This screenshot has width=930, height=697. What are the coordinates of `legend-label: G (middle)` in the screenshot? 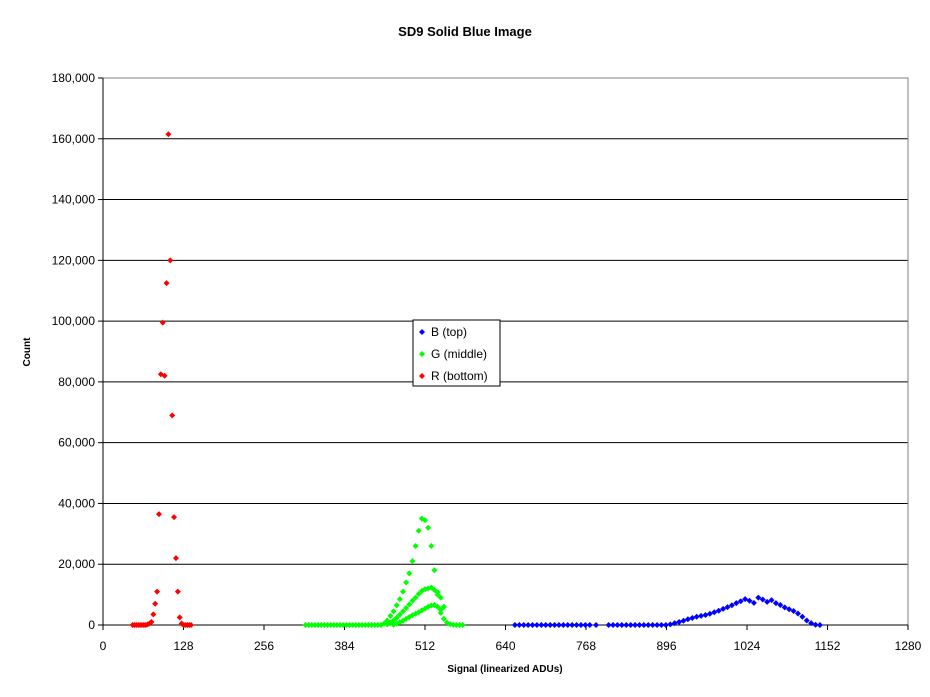 It's located at (459, 354).